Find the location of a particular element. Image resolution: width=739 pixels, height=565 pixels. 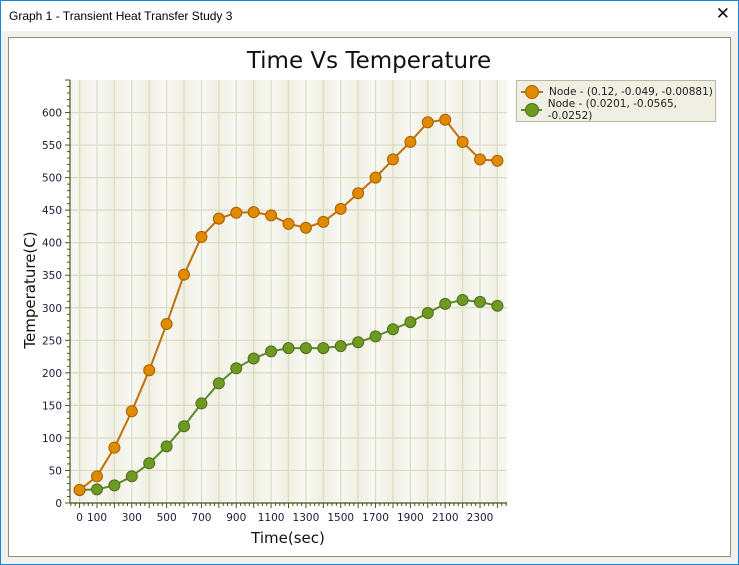

x-tick-label: 0 is located at coordinates (79, 518).